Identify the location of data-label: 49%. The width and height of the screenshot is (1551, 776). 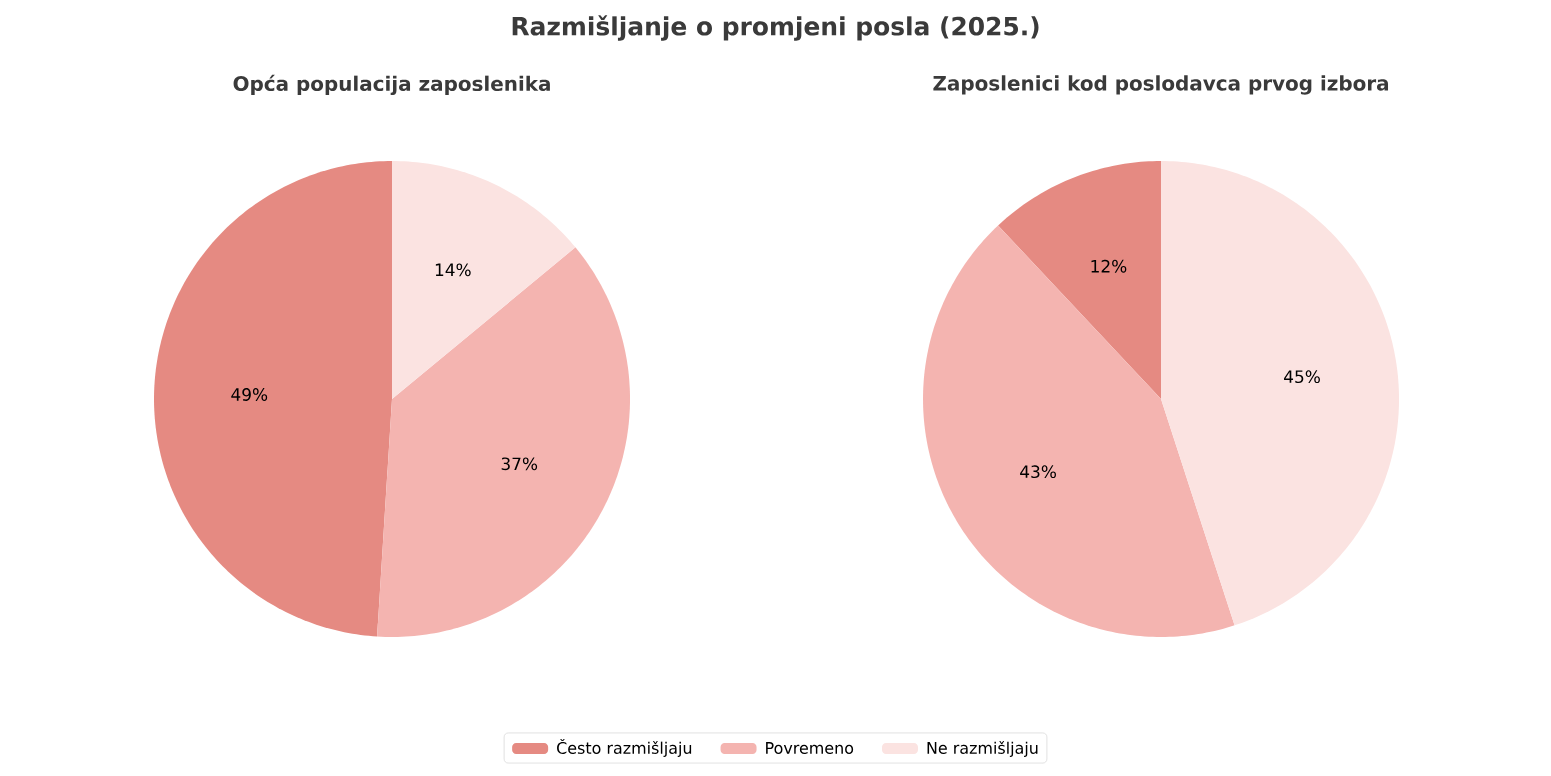
(249, 394).